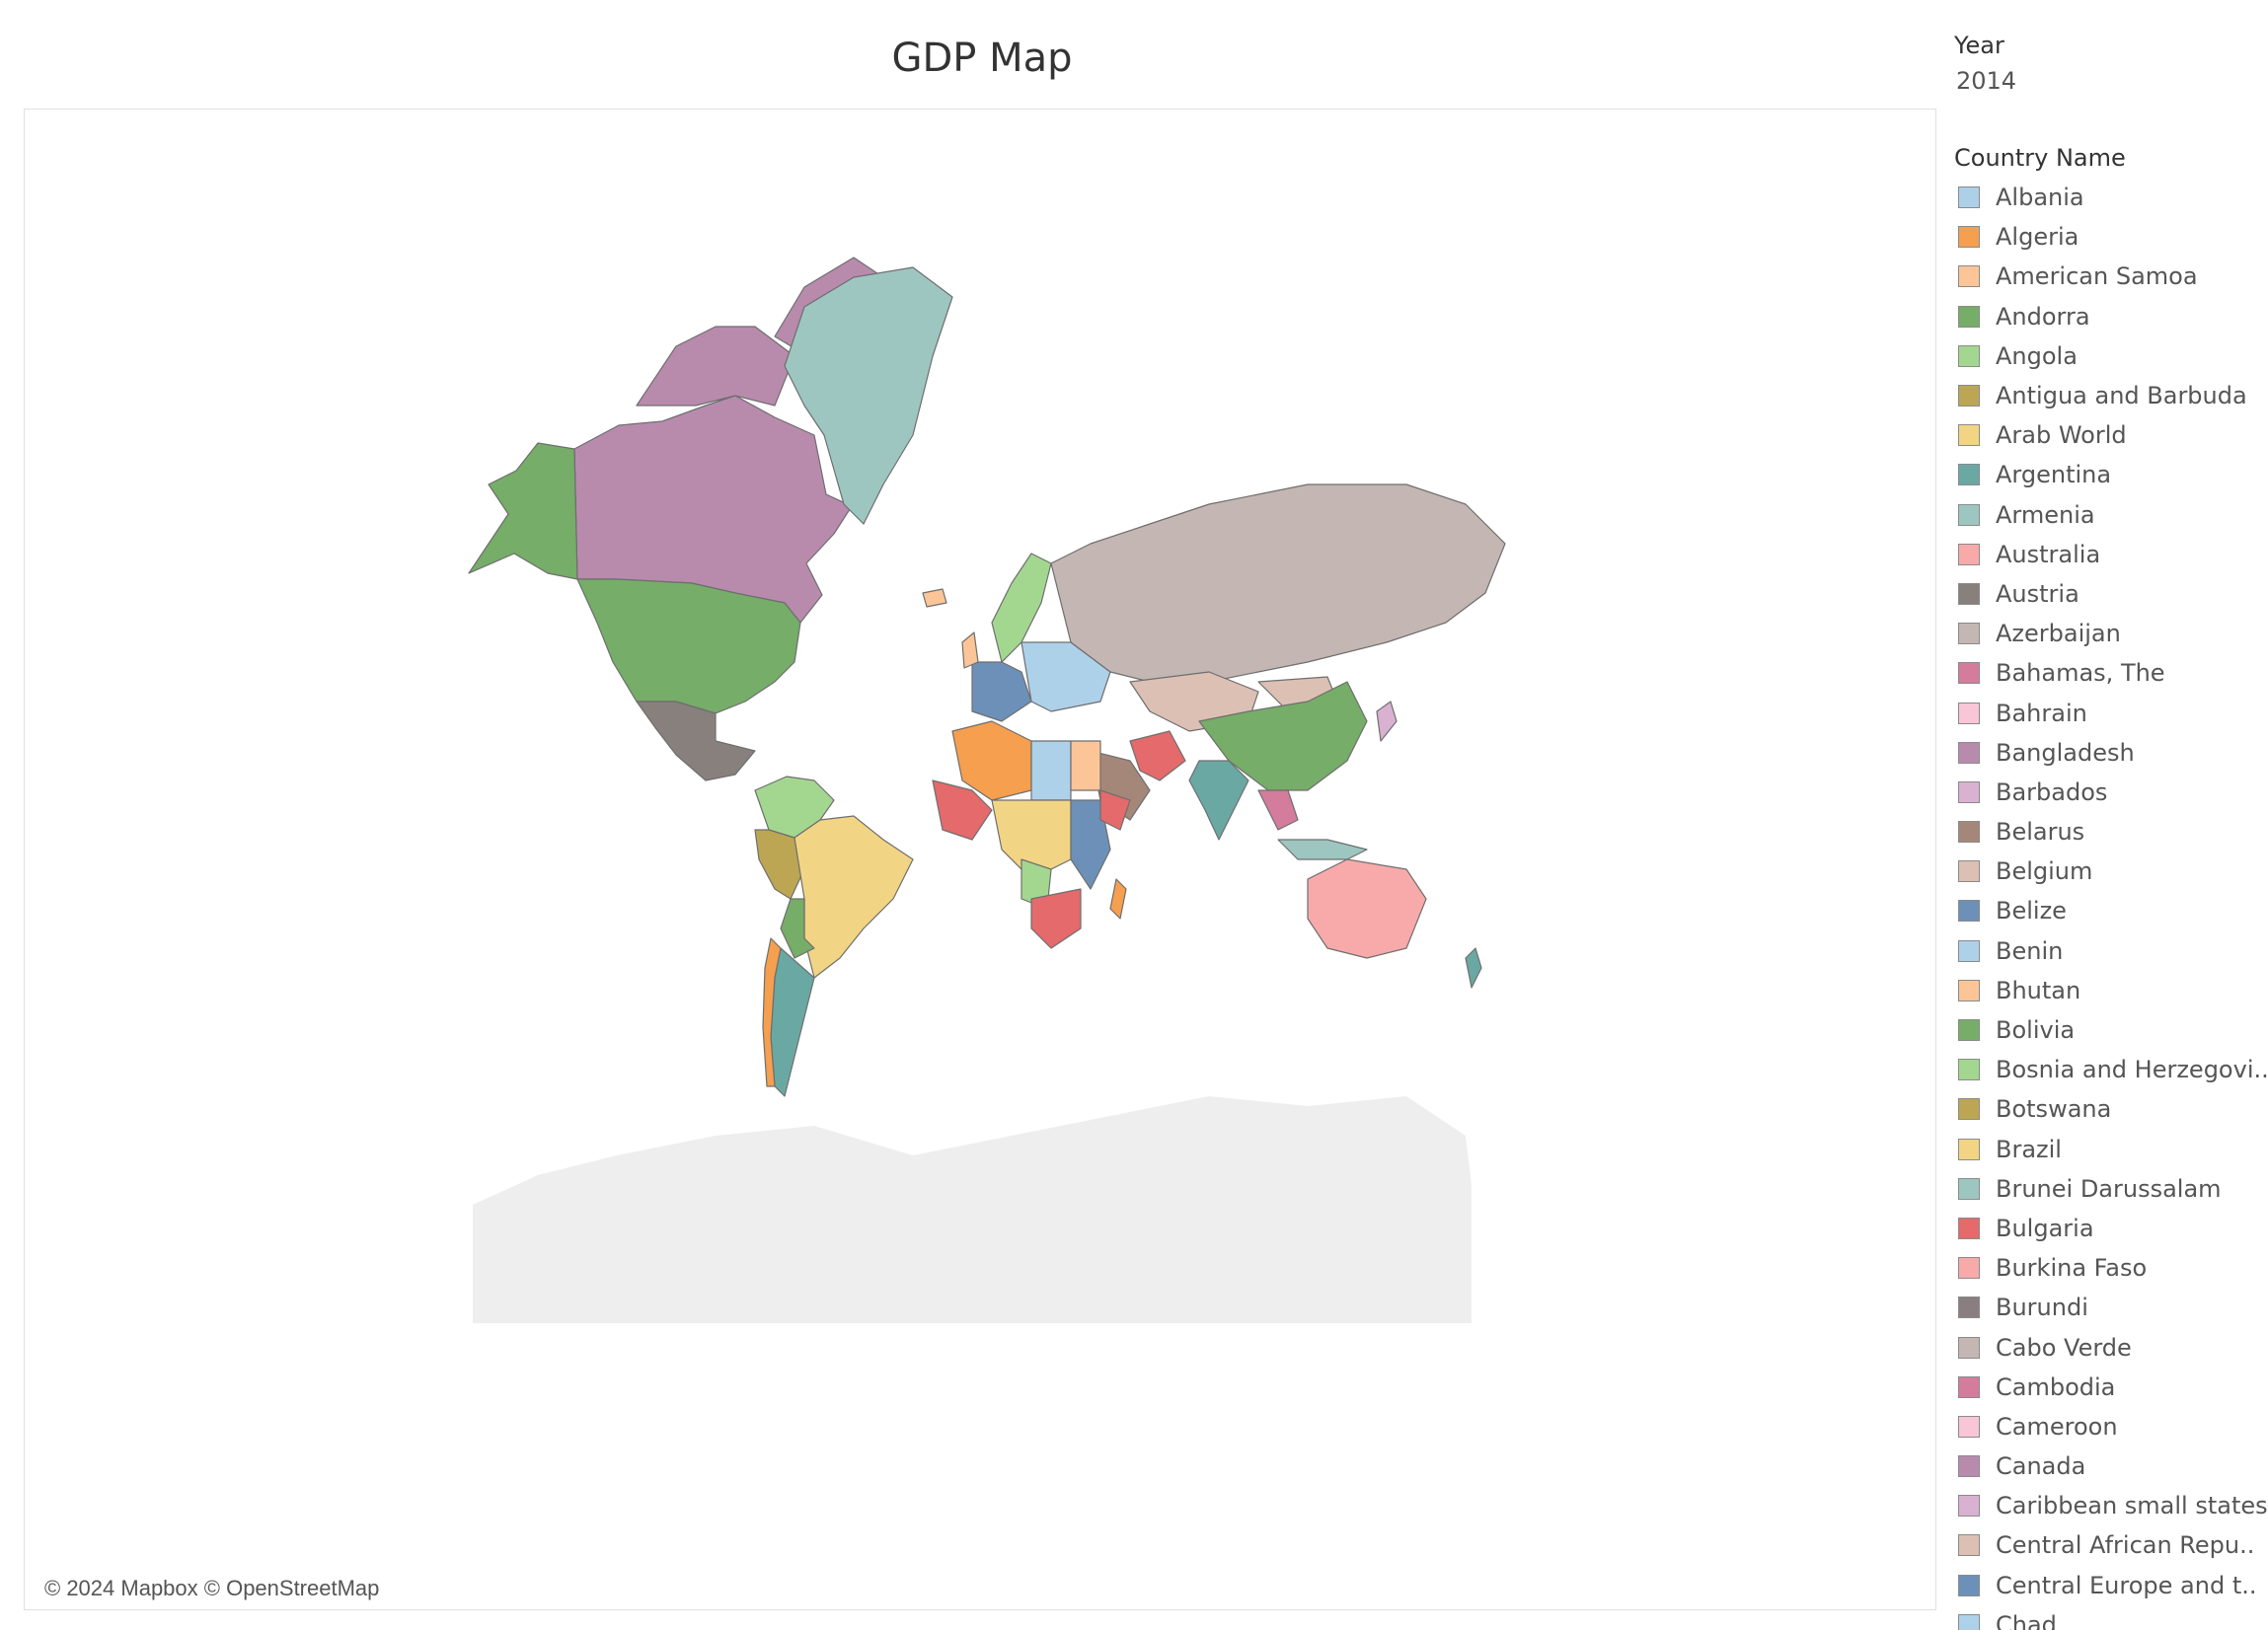 Image resolution: width=2268 pixels, height=1630 pixels. I want to click on legend-item: Bangladesh, so click(2113, 753).